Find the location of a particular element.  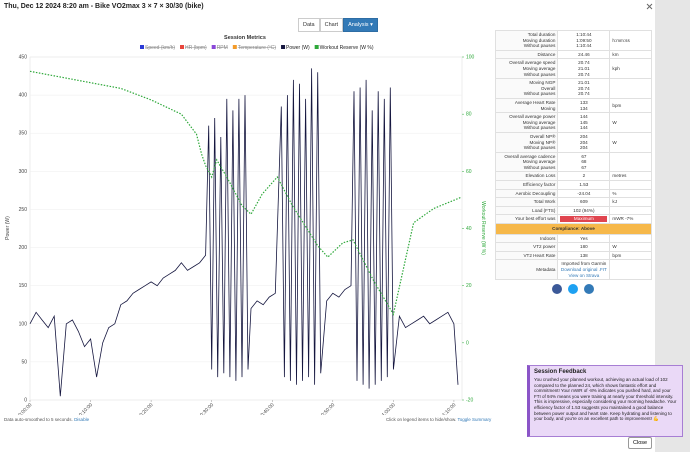

tab: Data is located at coordinates (309, 25).